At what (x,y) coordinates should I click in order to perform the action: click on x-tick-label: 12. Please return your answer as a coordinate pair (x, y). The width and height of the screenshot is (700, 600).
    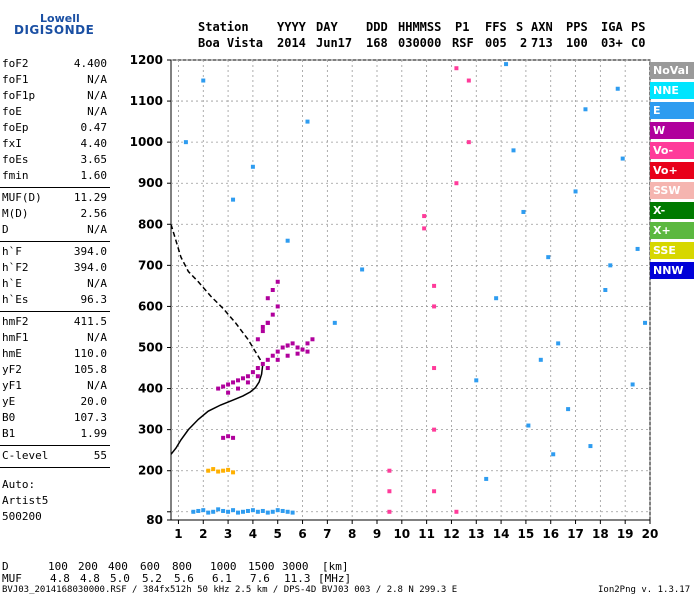
    Looking at the image, I should click on (451, 534).